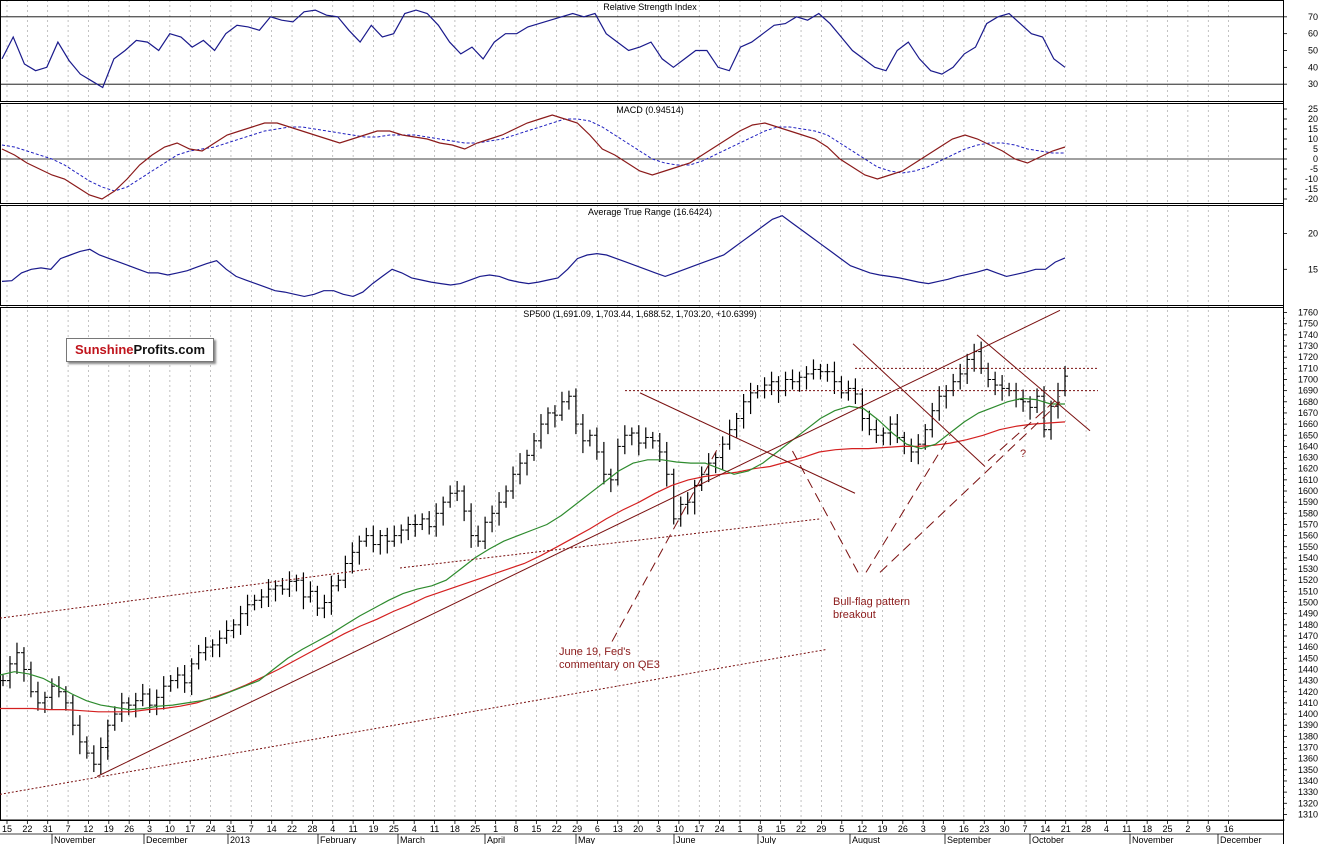  Describe the element at coordinates (1308, 379) in the screenshot. I see `y-tick-label: 1700` at that location.